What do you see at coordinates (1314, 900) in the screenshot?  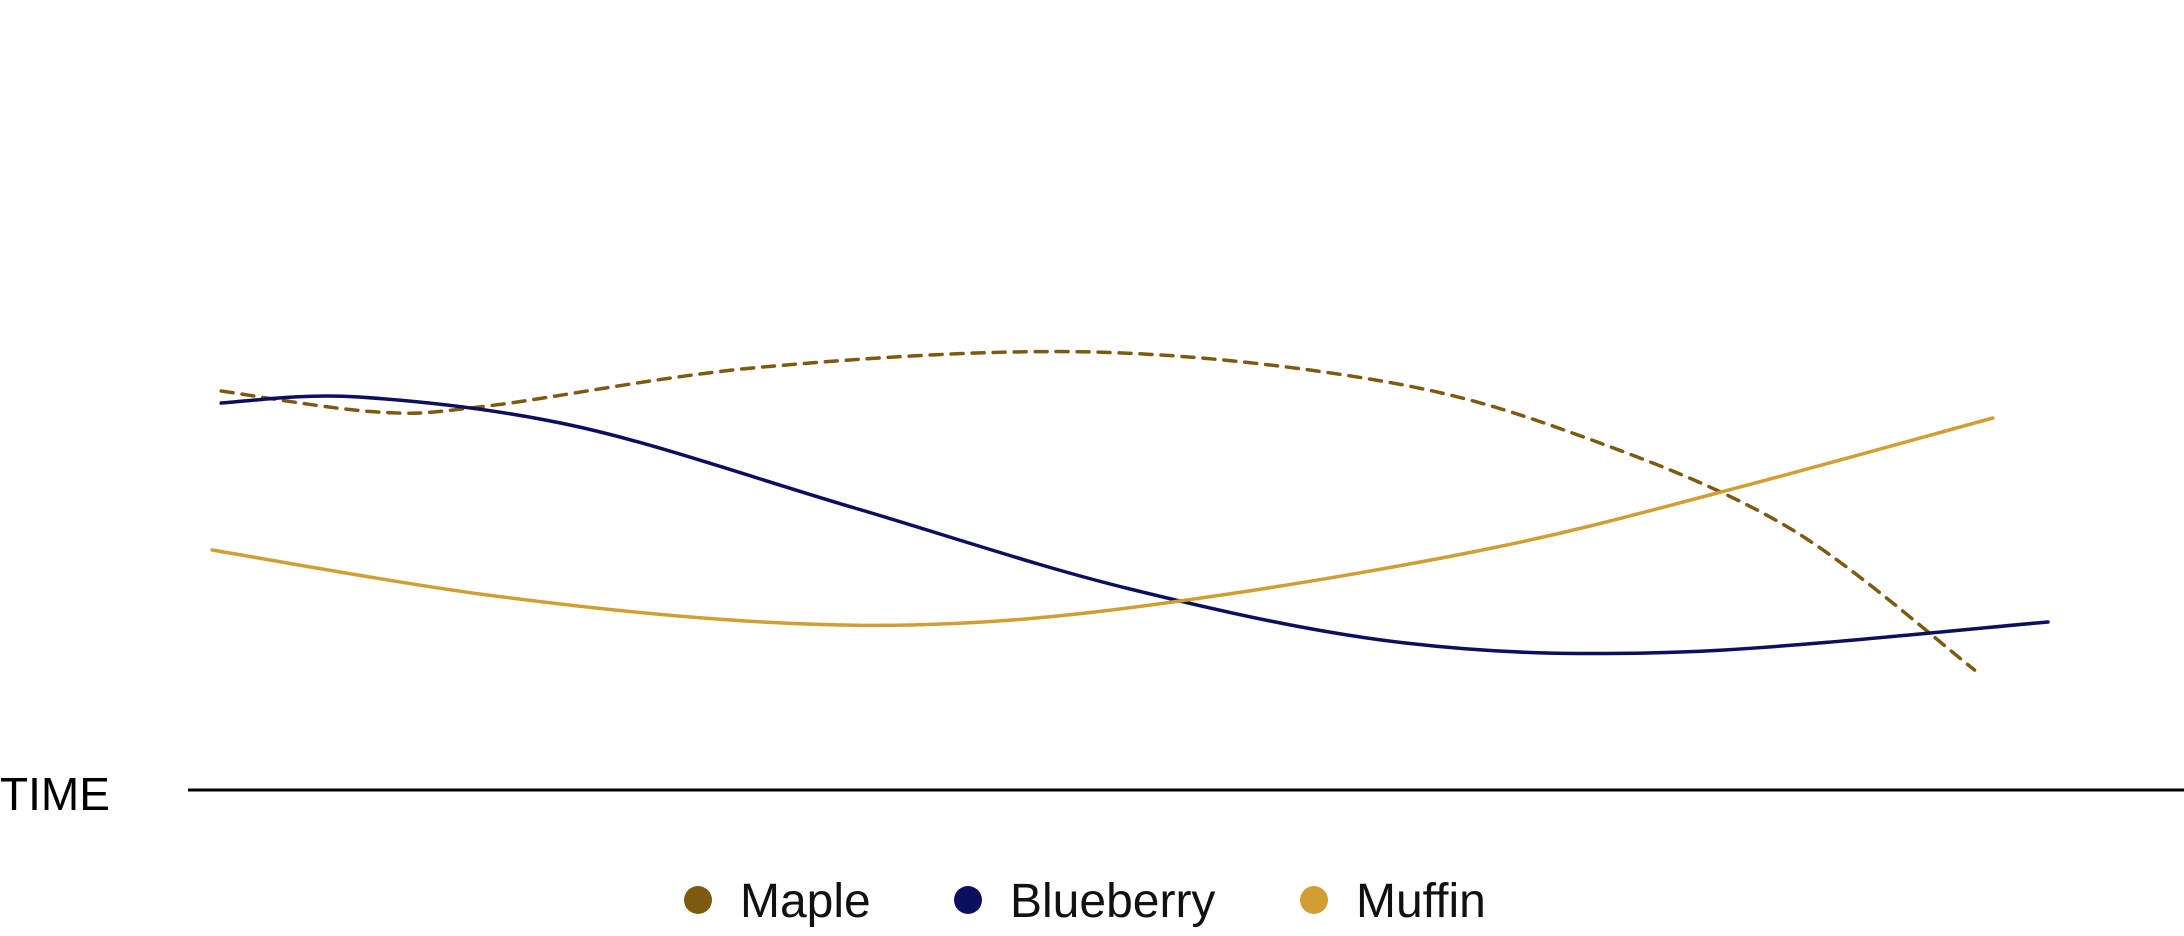 I see `legend-swatch-muffin` at bounding box center [1314, 900].